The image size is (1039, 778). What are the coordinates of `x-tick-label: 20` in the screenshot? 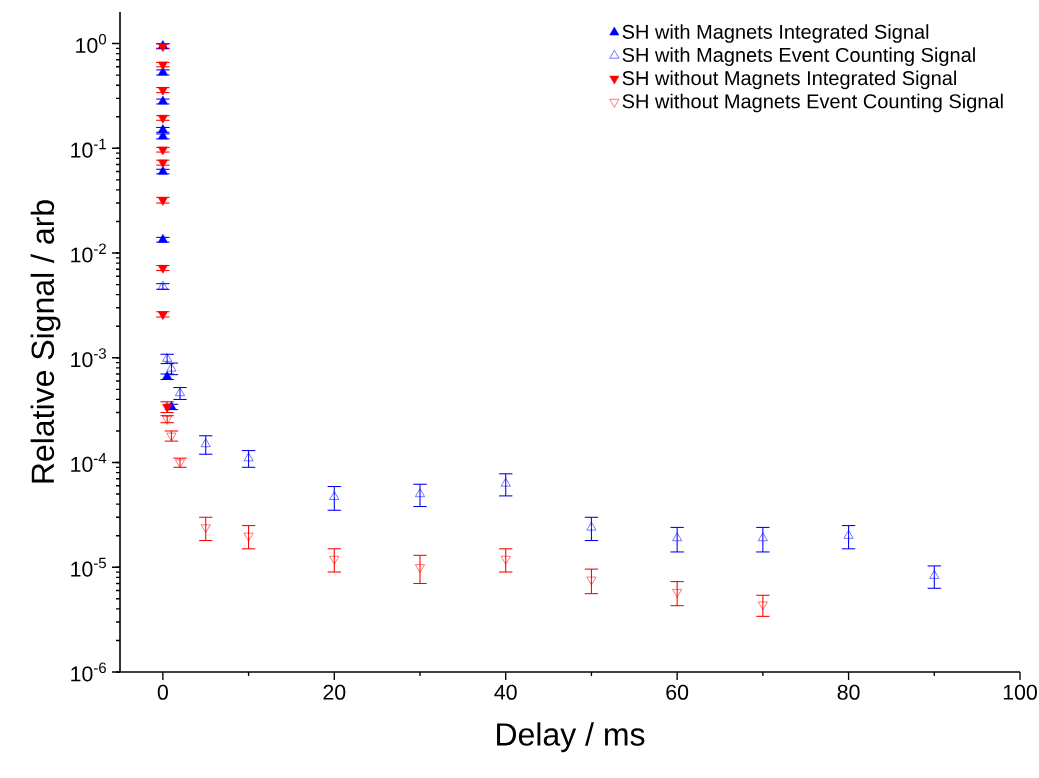 It's located at (334, 692).